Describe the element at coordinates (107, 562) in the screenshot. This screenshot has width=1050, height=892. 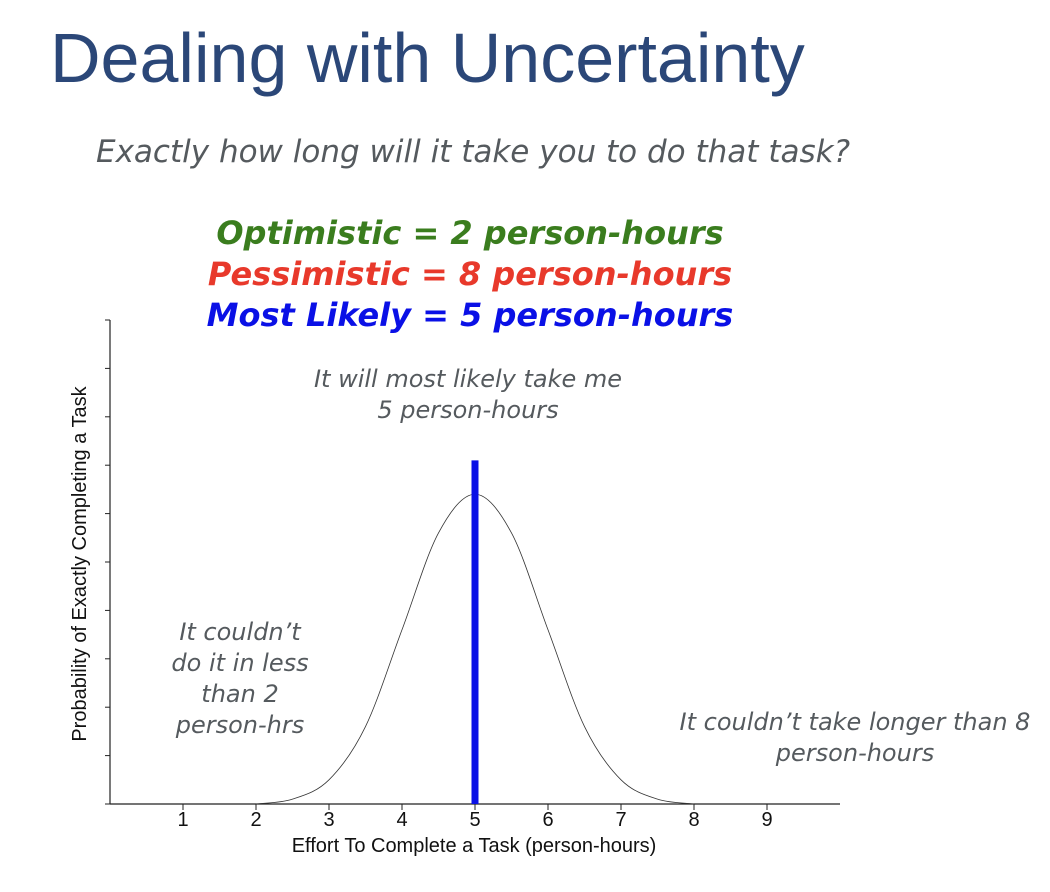
I see `y-axis-ticks` at that location.